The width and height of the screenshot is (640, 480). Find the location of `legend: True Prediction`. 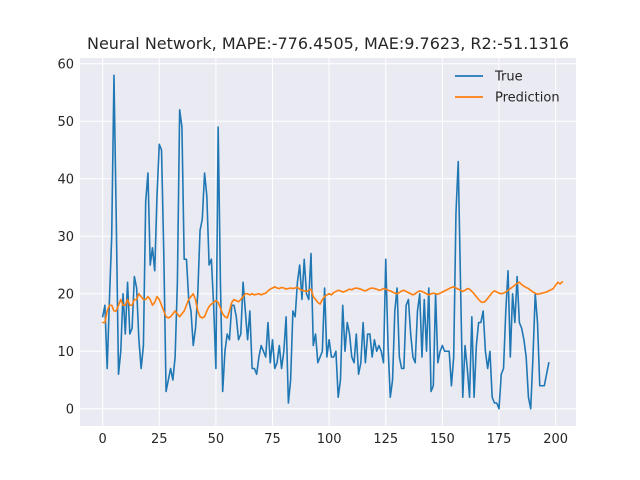

legend: True Prediction is located at coordinates (507, 88).